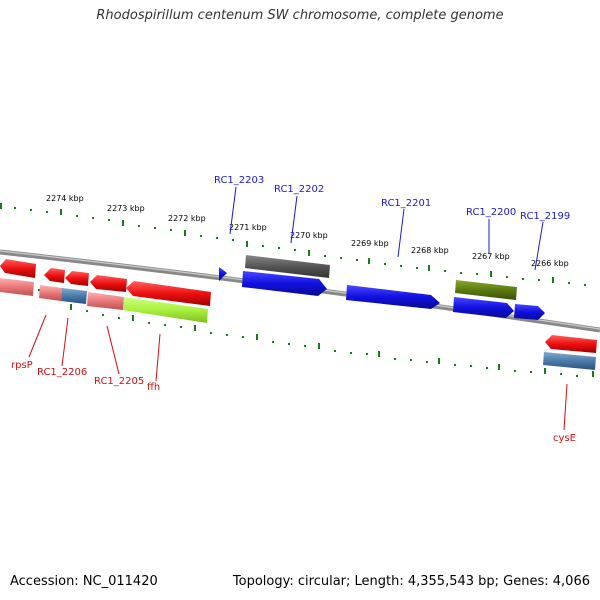  I want to click on gene-label: ffh, so click(153, 387).